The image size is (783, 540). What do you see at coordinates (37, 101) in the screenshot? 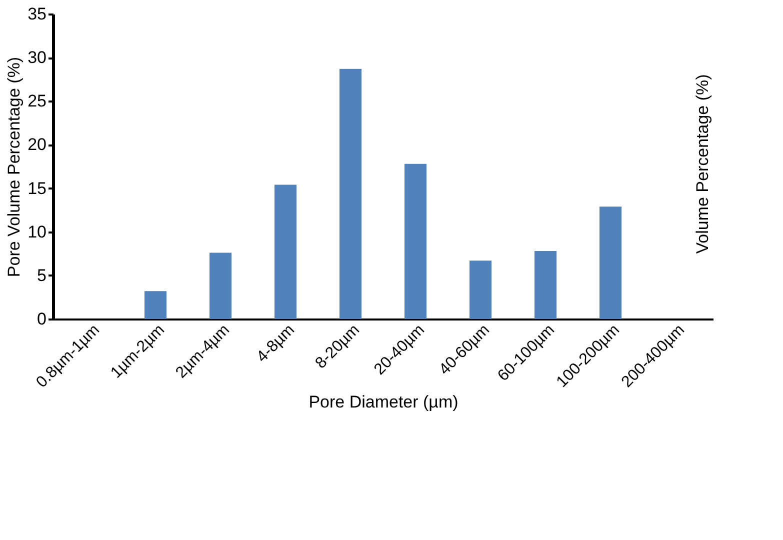
I see `y-tick-label: 25` at bounding box center [37, 101].